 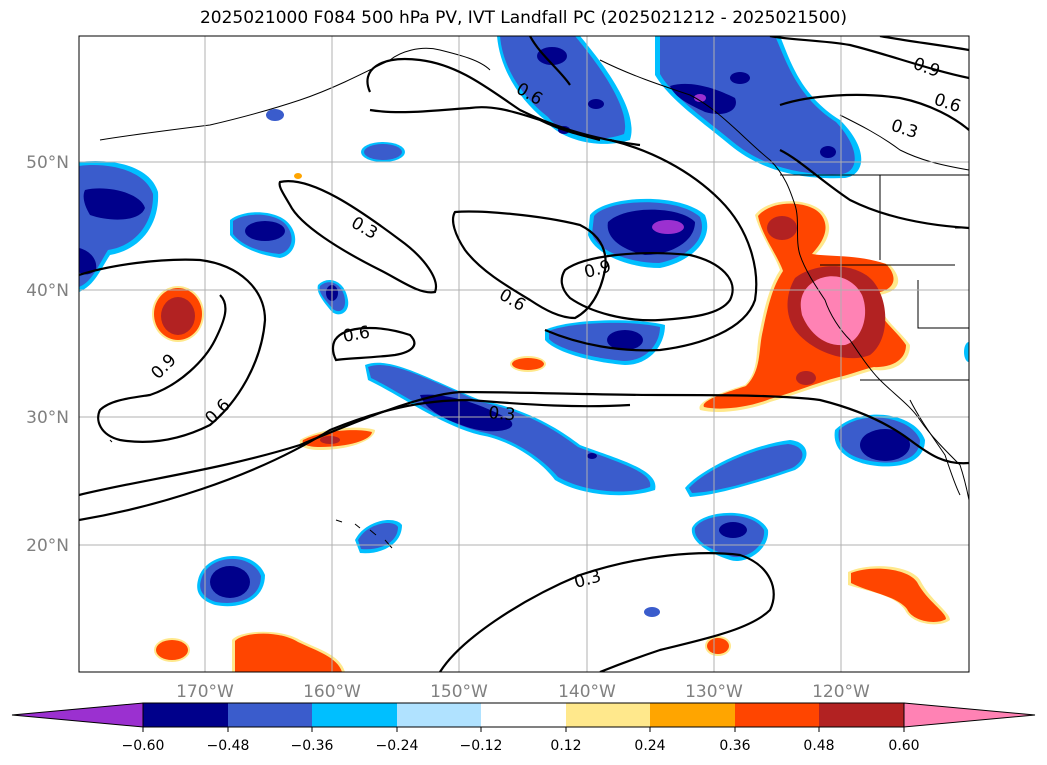 I want to click on lon-label-140w: 140°W, so click(x=587, y=692).